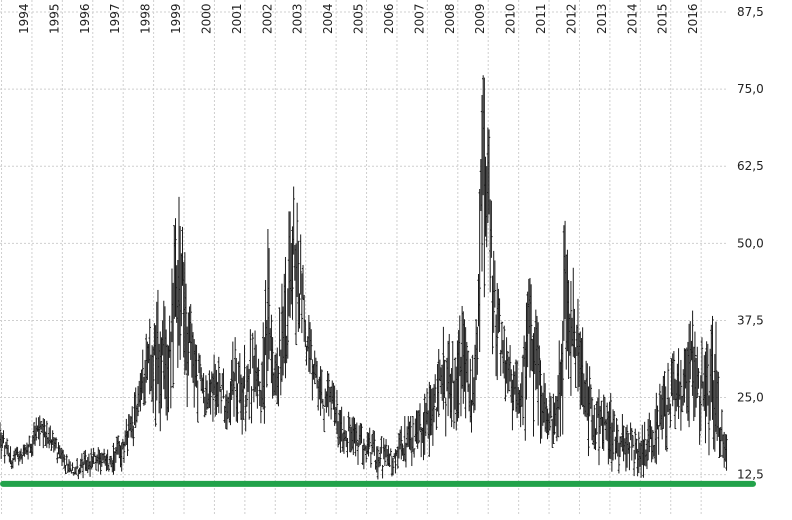 Image resolution: width=792 pixels, height=520 pixels. What do you see at coordinates (571, 18) in the screenshot?
I see `x-tick-label: 2012` at bounding box center [571, 18].